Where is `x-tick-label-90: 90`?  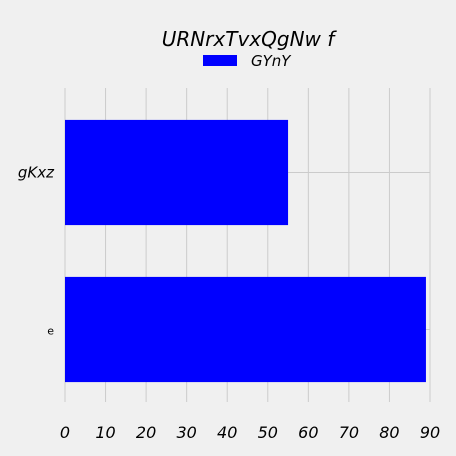 x-tick-label-90: 90 is located at coordinates (430, 432).